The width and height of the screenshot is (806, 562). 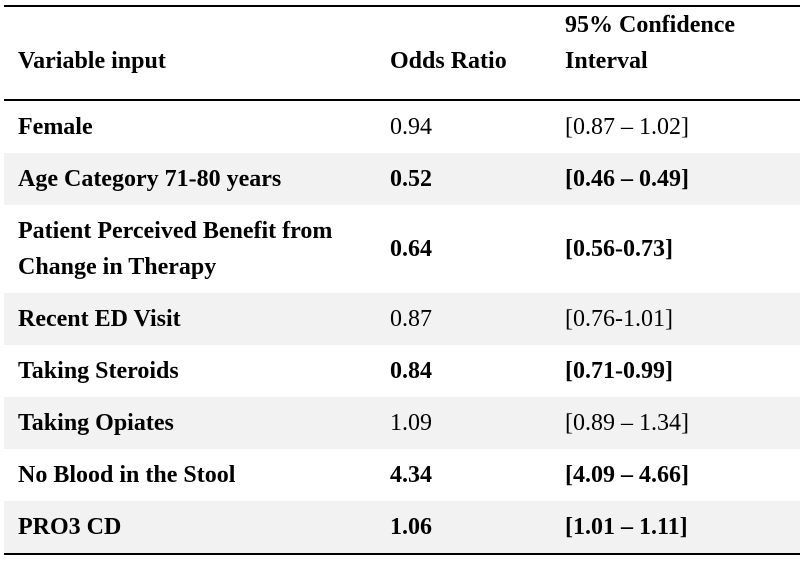 I want to click on table-row: Taking Steroids 0.84 [0.71-0.99], so click(x=402, y=371).